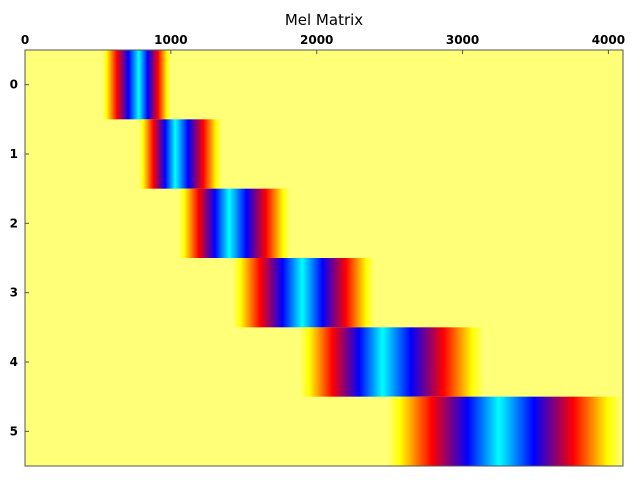 The image size is (640, 480). Describe the element at coordinates (19, 258) in the screenshot. I see `y-axis: 0 1 2 3 4 5` at that location.